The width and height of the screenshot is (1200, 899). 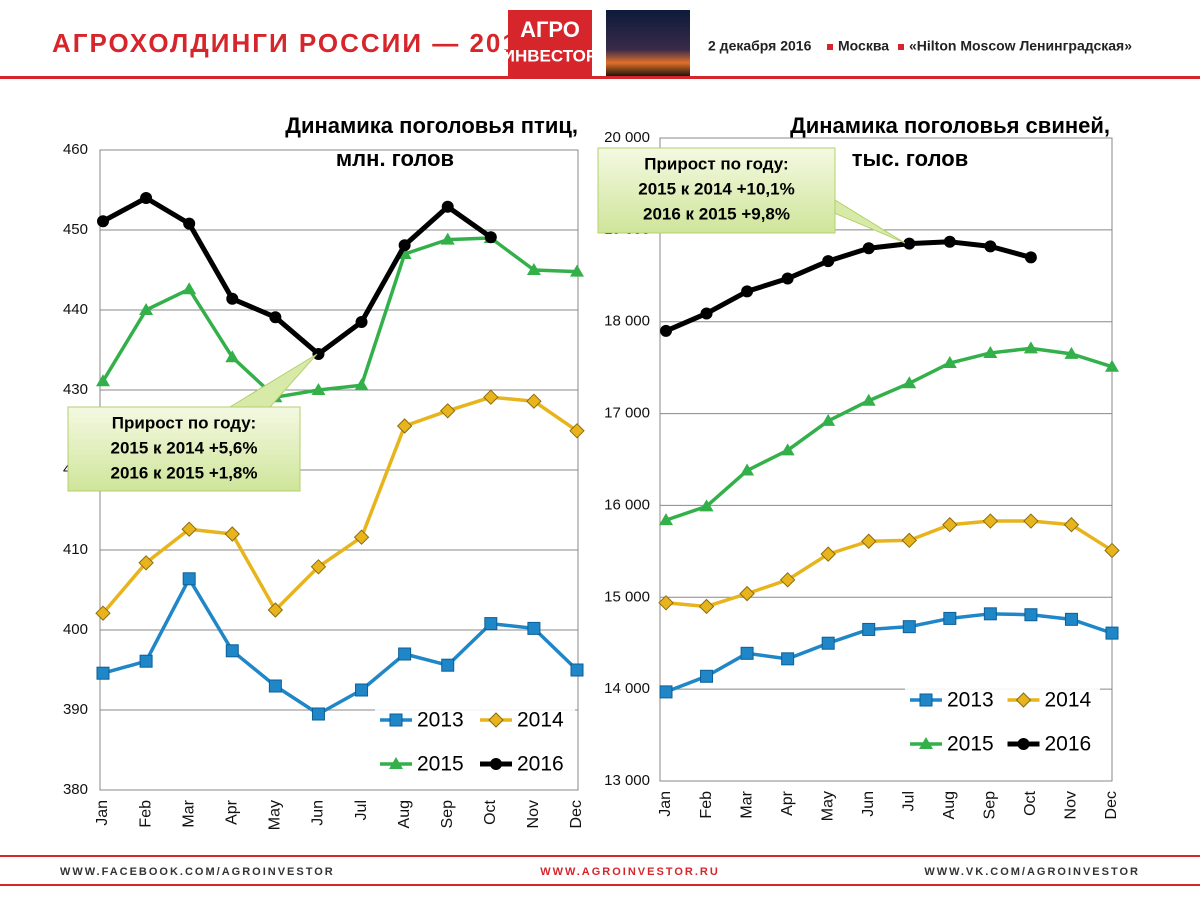 I want to click on y-tick-label: 430, so click(x=75, y=389).